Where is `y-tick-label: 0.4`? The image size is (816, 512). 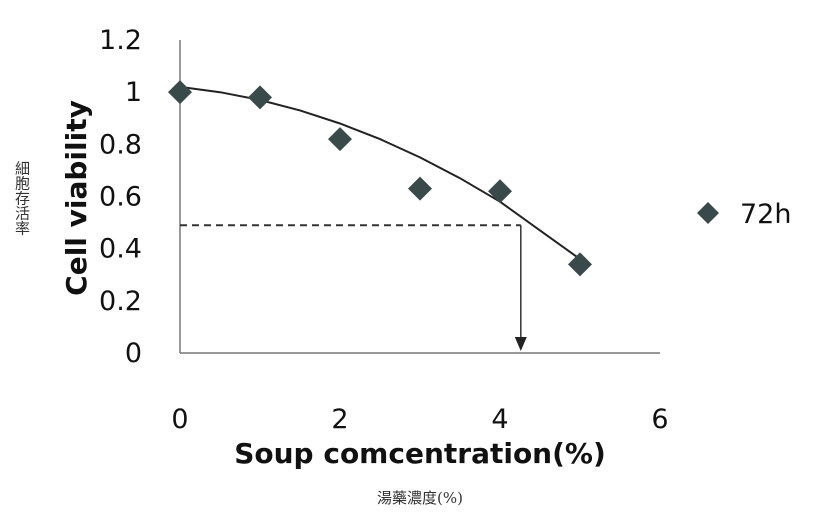
y-tick-label: 0.4 is located at coordinates (120, 249).